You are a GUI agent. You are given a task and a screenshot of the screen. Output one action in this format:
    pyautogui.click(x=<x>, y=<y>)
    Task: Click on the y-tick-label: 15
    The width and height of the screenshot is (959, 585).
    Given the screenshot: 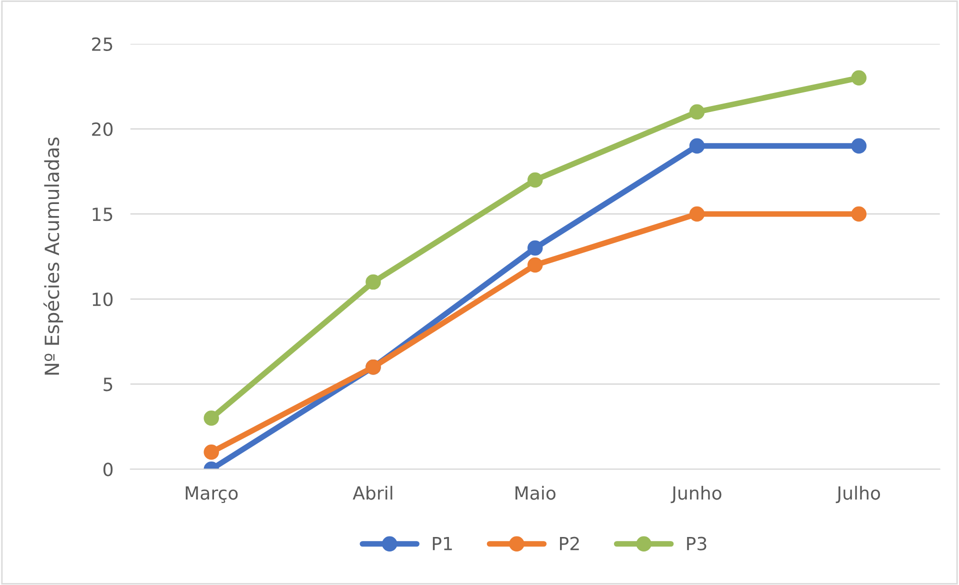 What is the action you would take?
    pyautogui.click(x=102, y=215)
    